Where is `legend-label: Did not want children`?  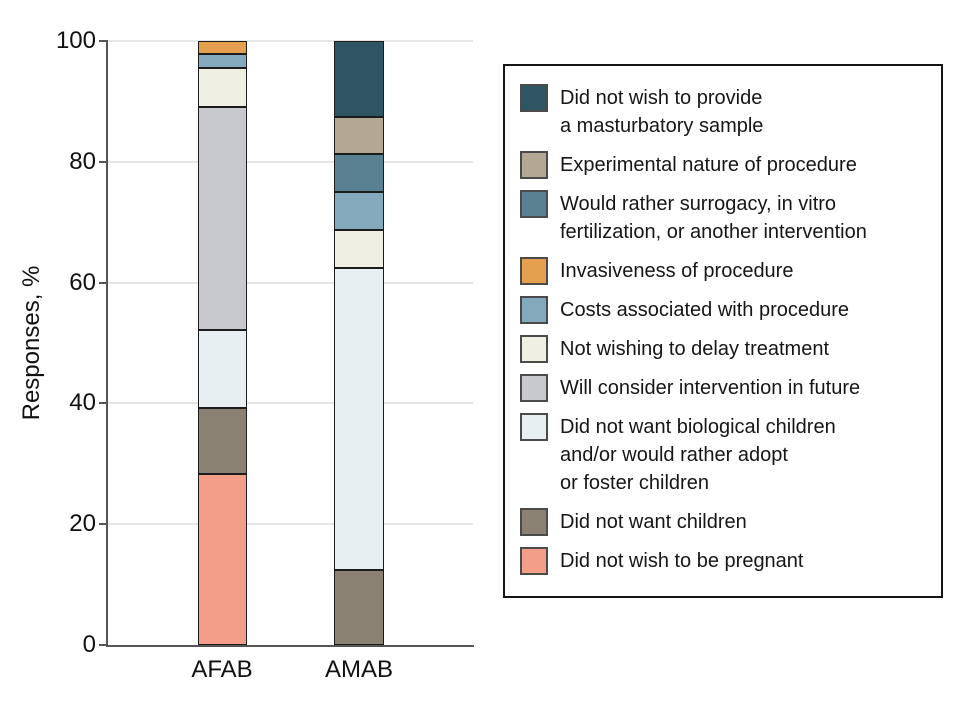 legend-label: Did not want children is located at coordinates (653, 522).